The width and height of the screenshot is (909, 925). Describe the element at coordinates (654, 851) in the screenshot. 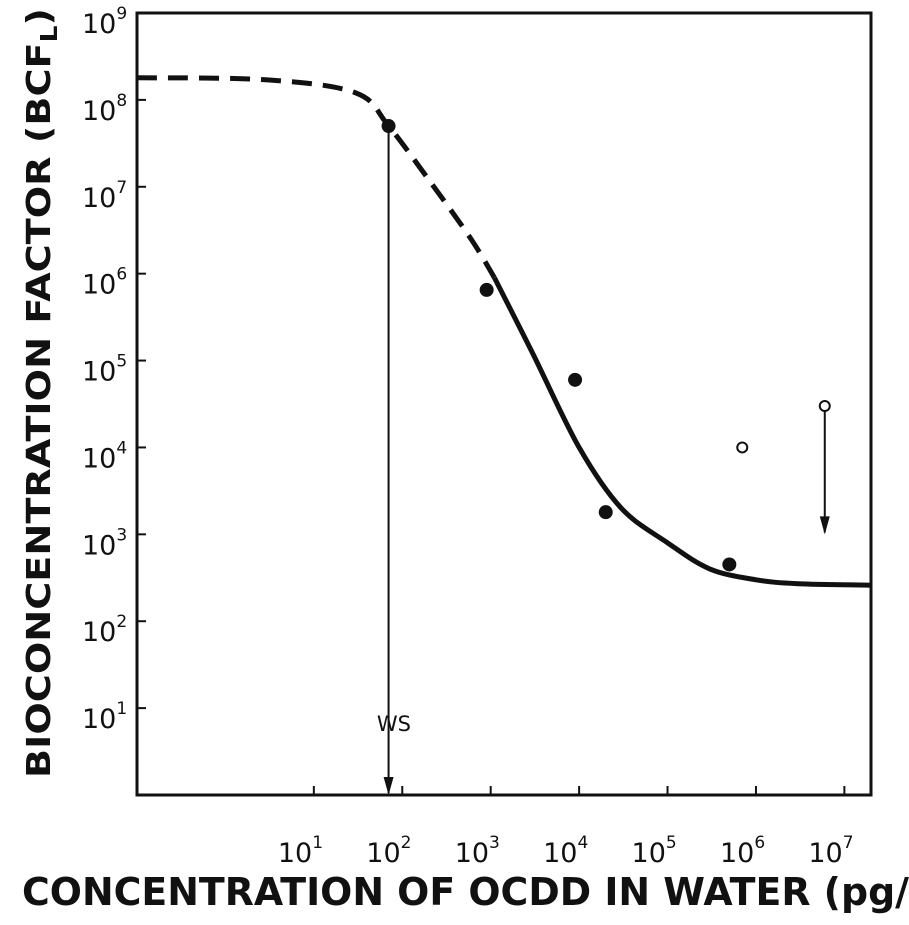

I see `x-tick-label: 10⁵` at that location.